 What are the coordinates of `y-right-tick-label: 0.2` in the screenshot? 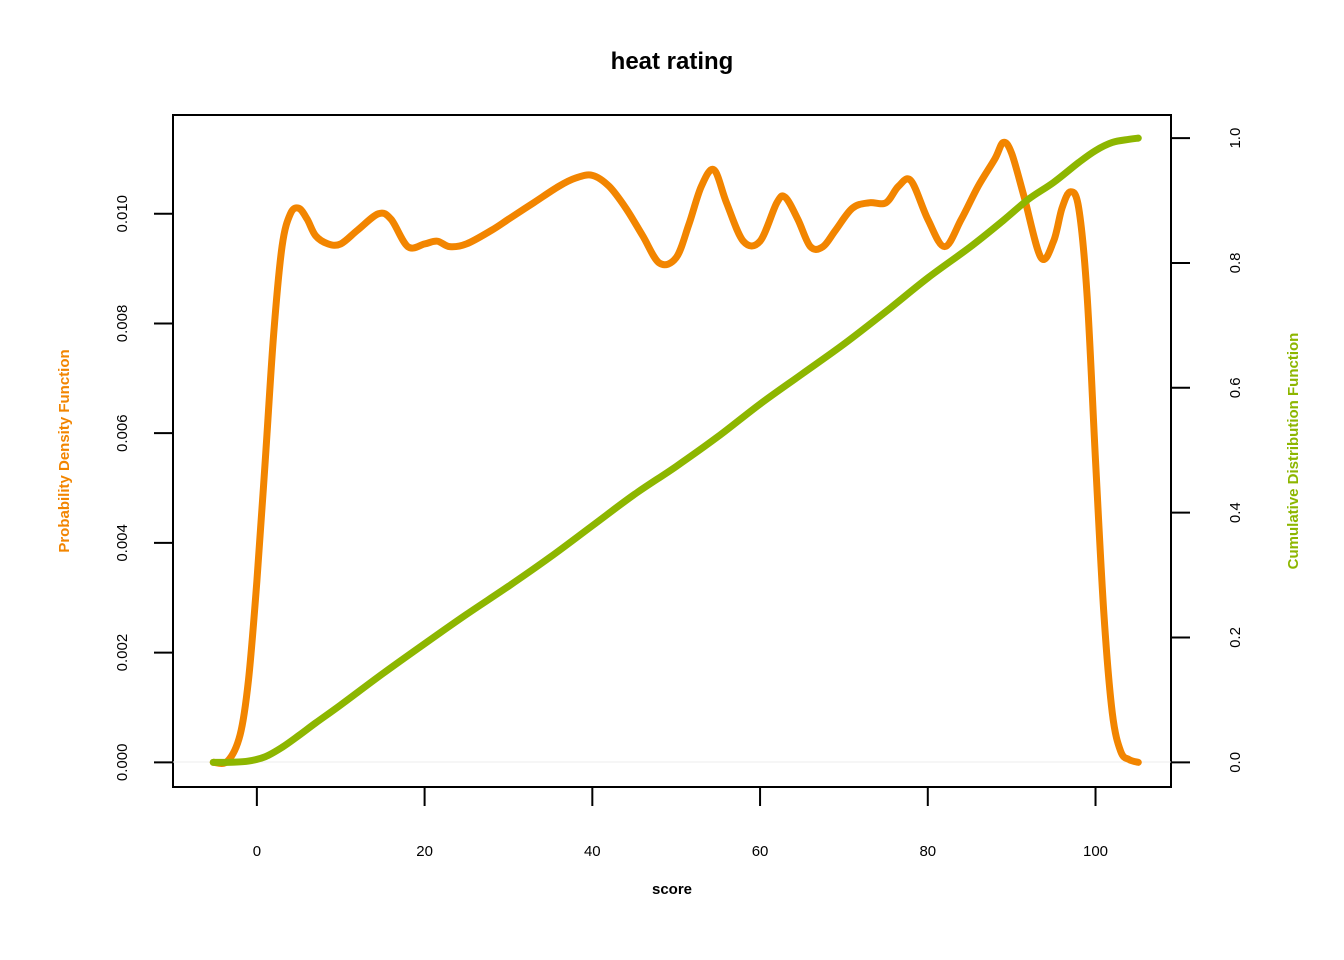 It's located at (1235, 637).